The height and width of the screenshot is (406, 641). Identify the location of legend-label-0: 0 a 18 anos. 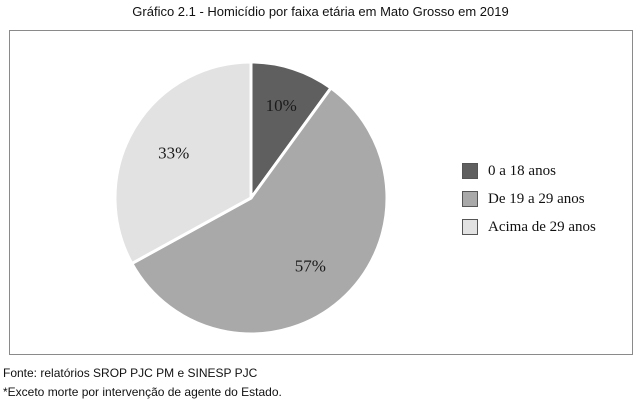
(522, 170).